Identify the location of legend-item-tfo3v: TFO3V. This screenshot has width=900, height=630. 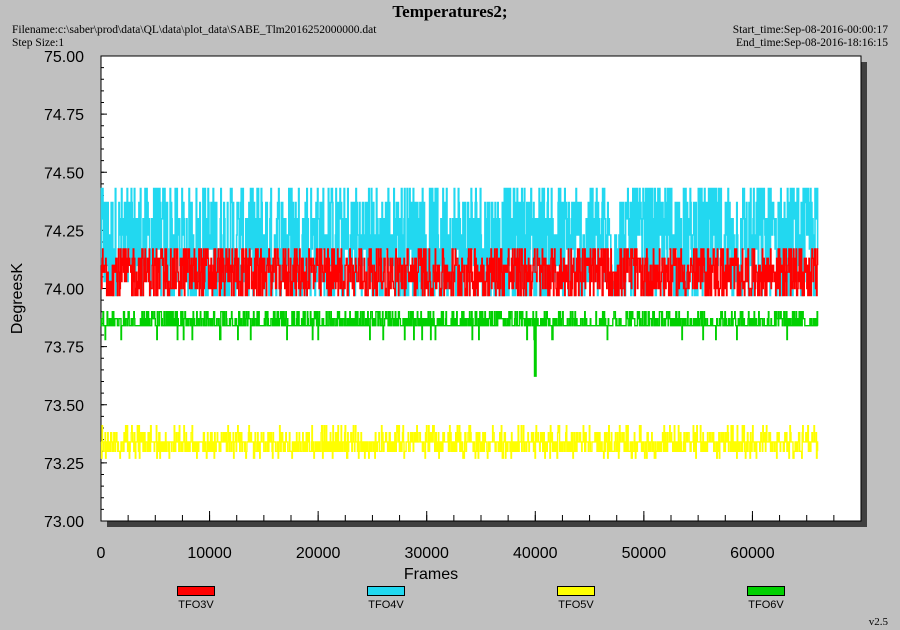
(196, 598).